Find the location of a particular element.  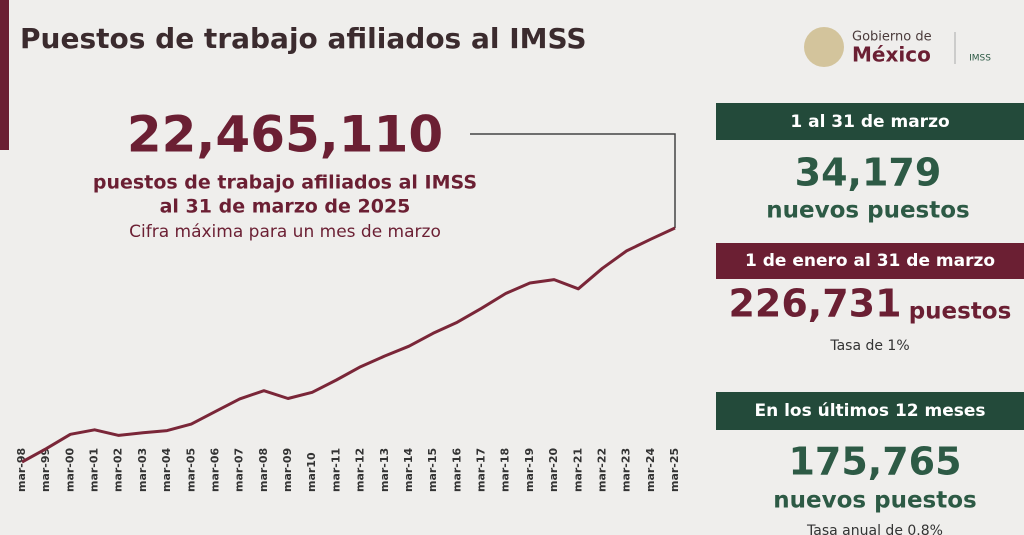

x-tick-label: mar-16 is located at coordinates (456, 469).